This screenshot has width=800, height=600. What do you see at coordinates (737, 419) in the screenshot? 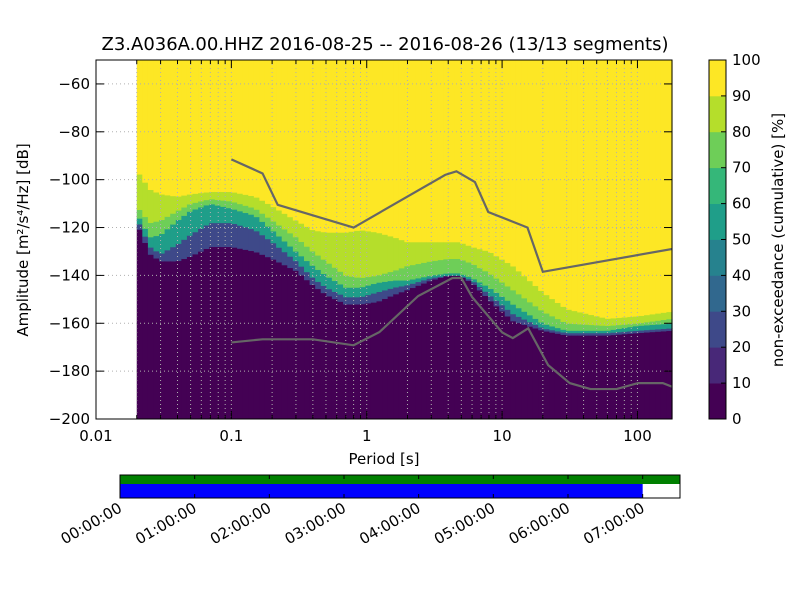
I see `colorbar-tick-label: 0` at bounding box center [737, 419].